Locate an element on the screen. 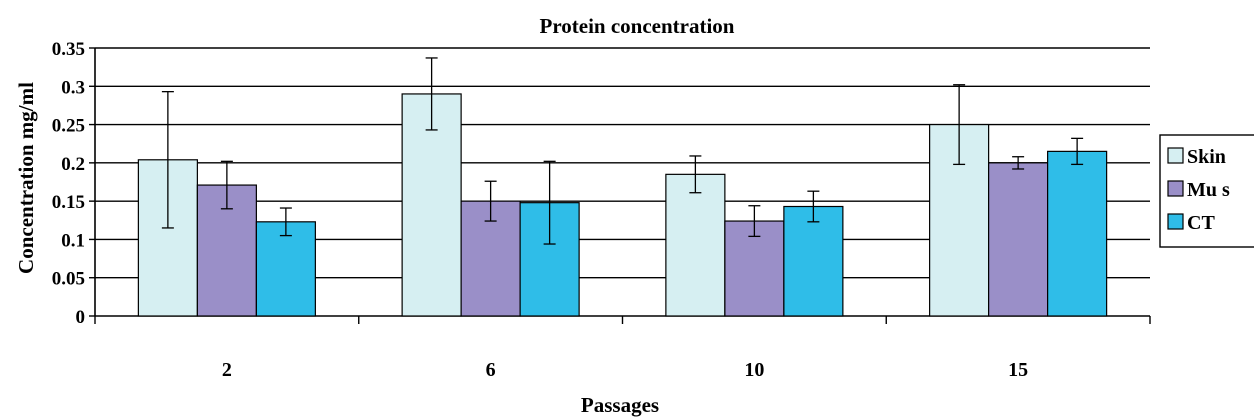 The image size is (1254, 418). y-tick-label: 0.3 is located at coordinates (73, 87).